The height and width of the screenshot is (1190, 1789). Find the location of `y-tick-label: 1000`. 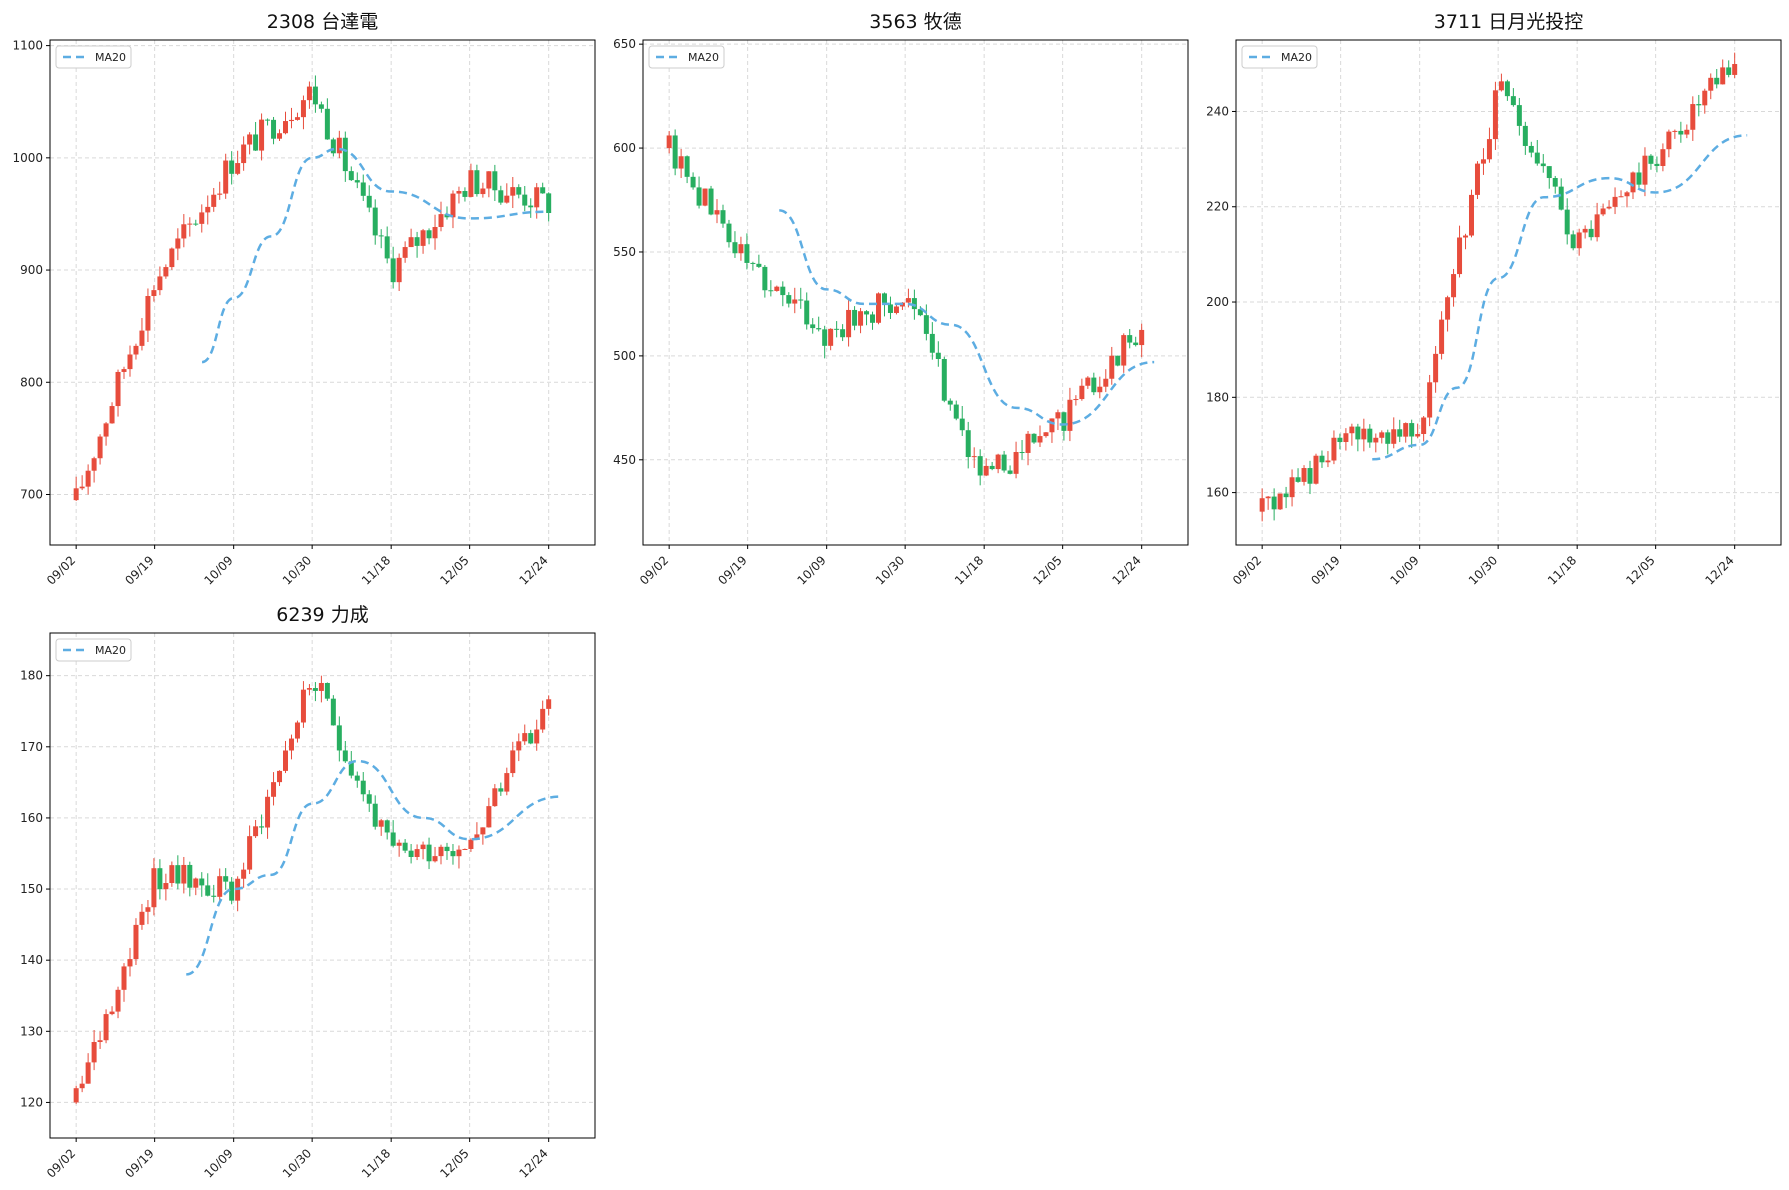

y-tick-label: 1000 is located at coordinates (27, 158).